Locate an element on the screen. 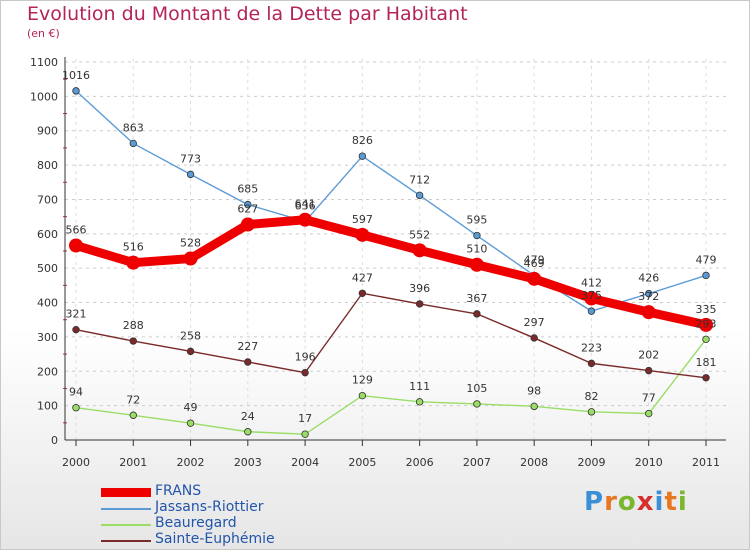 This screenshot has height=550, width=750. data-label: 510 is located at coordinates (476, 249).